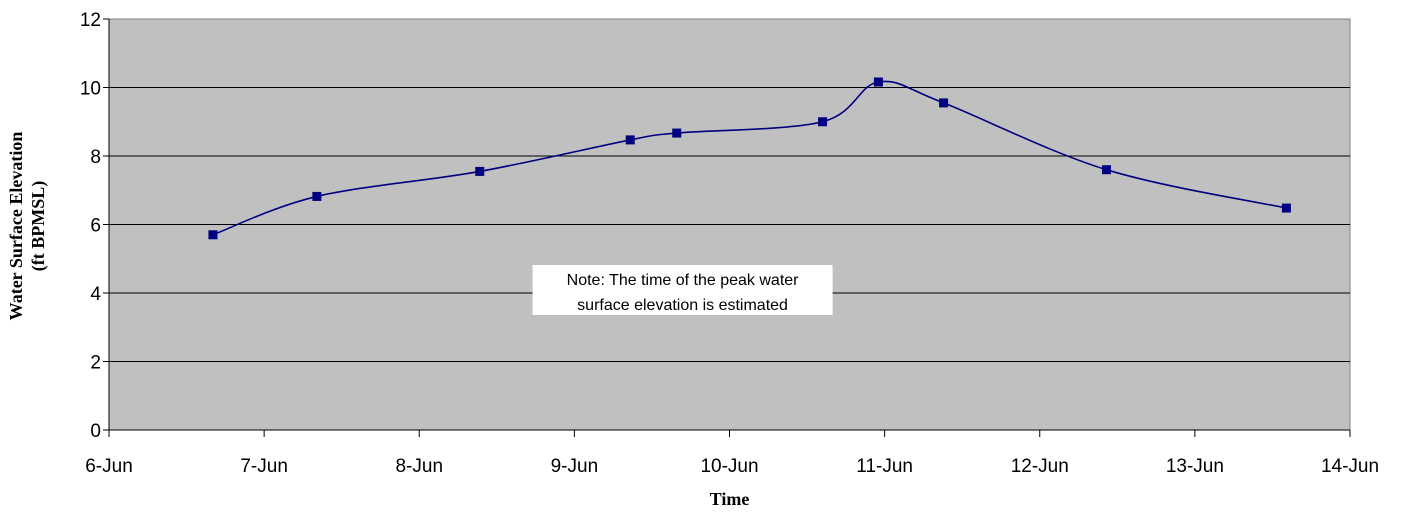 This screenshot has height=517, width=1403. I want to click on y-axis-title-line: (ft BPMSL), so click(38, 226).